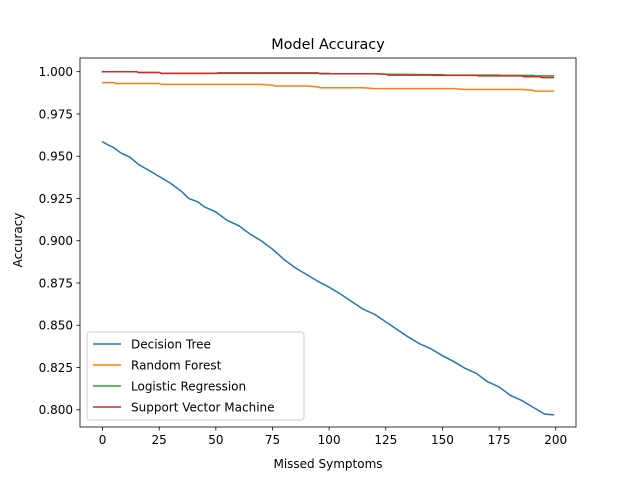 This screenshot has width=640, height=480. What do you see at coordinates (215, 440) in the screenshot?
I see `x-tick-label: 50` at bounding box center [215, 440].